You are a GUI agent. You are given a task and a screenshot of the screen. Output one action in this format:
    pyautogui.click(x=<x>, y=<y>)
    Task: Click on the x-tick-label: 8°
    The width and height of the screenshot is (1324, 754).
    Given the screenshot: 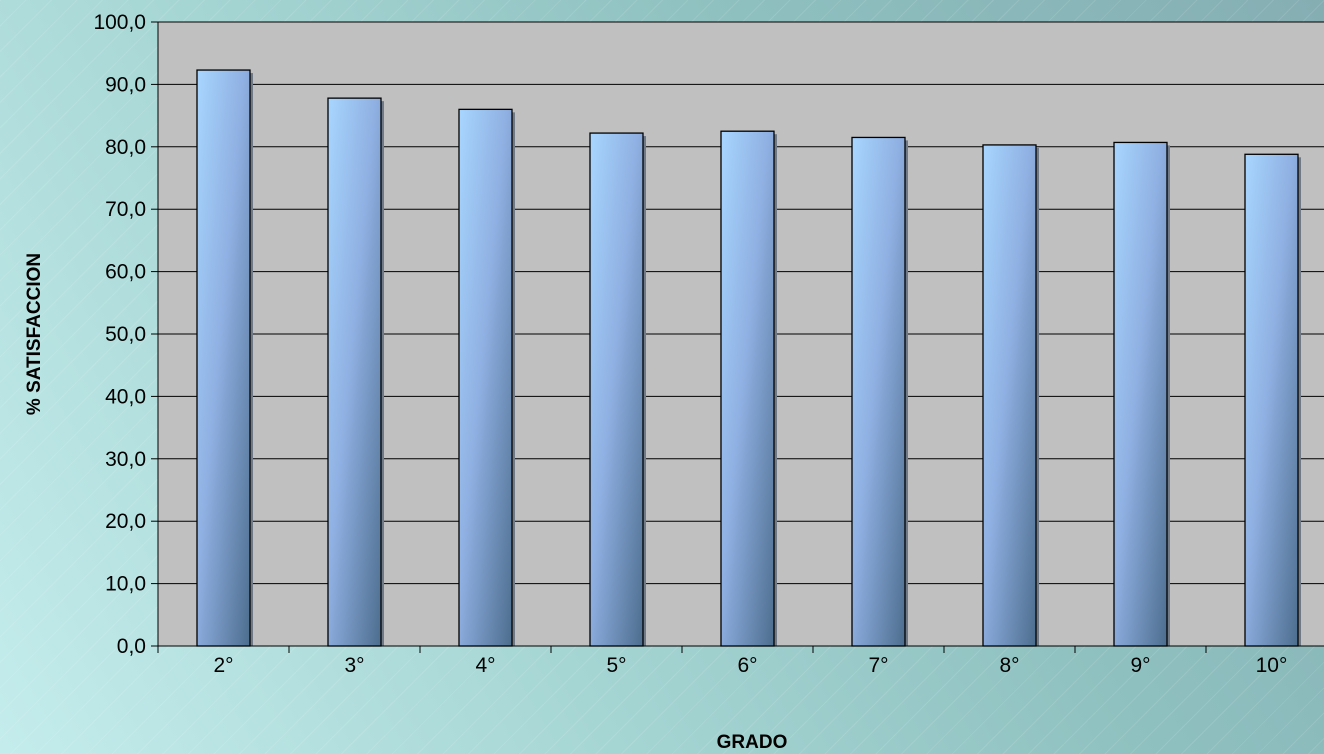 What is the action you would take?
    pyautogui.click(x=1009, y=665)
    